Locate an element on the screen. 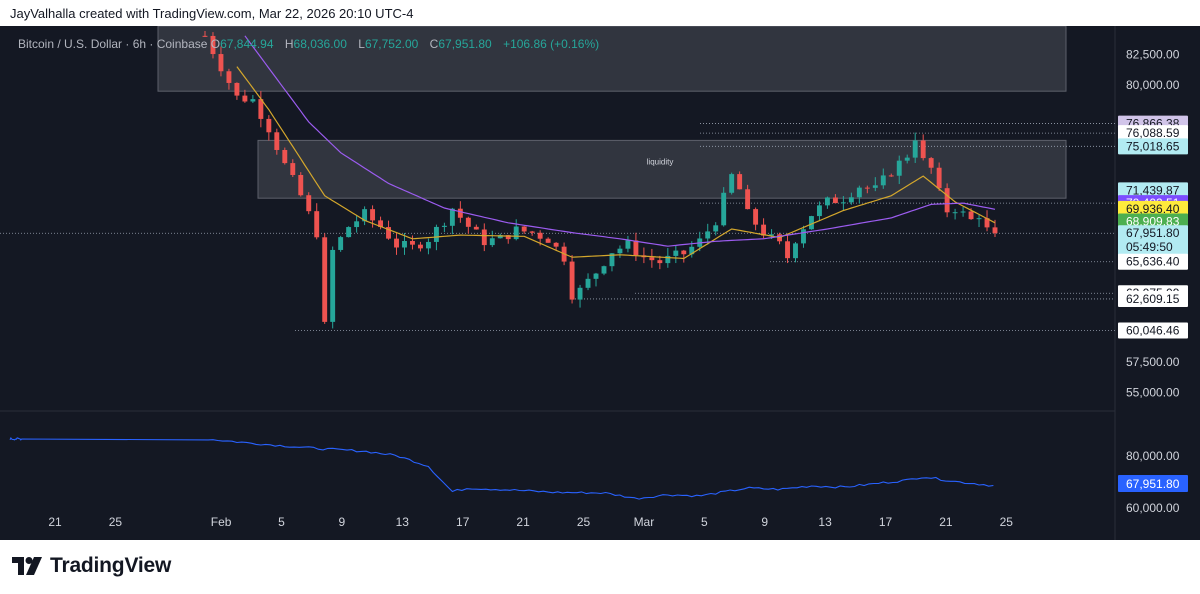 This screenshot has width=1200, height=594. price-level-tag: 75,018.65 is located at coordinates (1153, 146).